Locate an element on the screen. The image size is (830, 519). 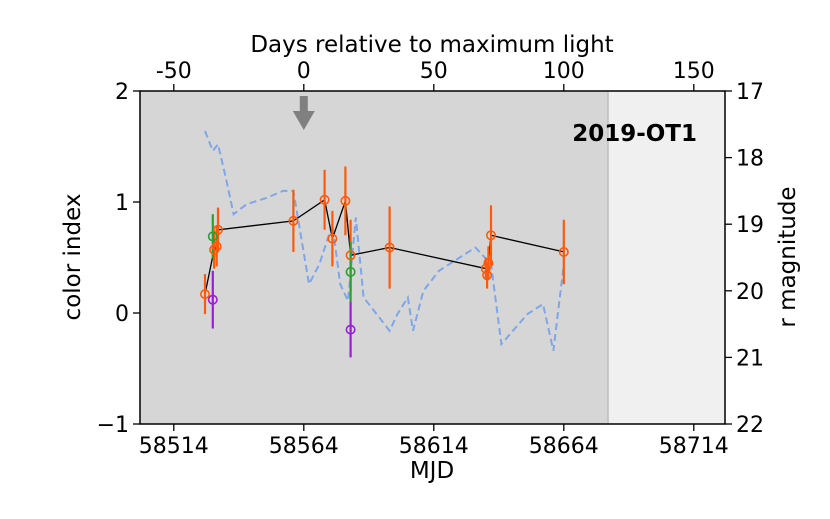
max-light-arrow is located at coordinates (303, 113).